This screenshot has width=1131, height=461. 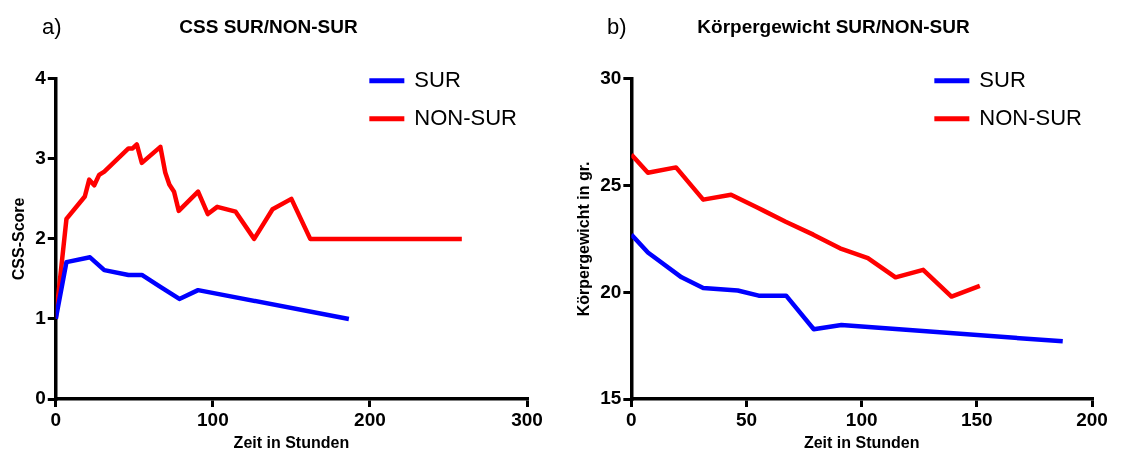 I want to click on y-tick-label: 0, so click(x=40, y=398).